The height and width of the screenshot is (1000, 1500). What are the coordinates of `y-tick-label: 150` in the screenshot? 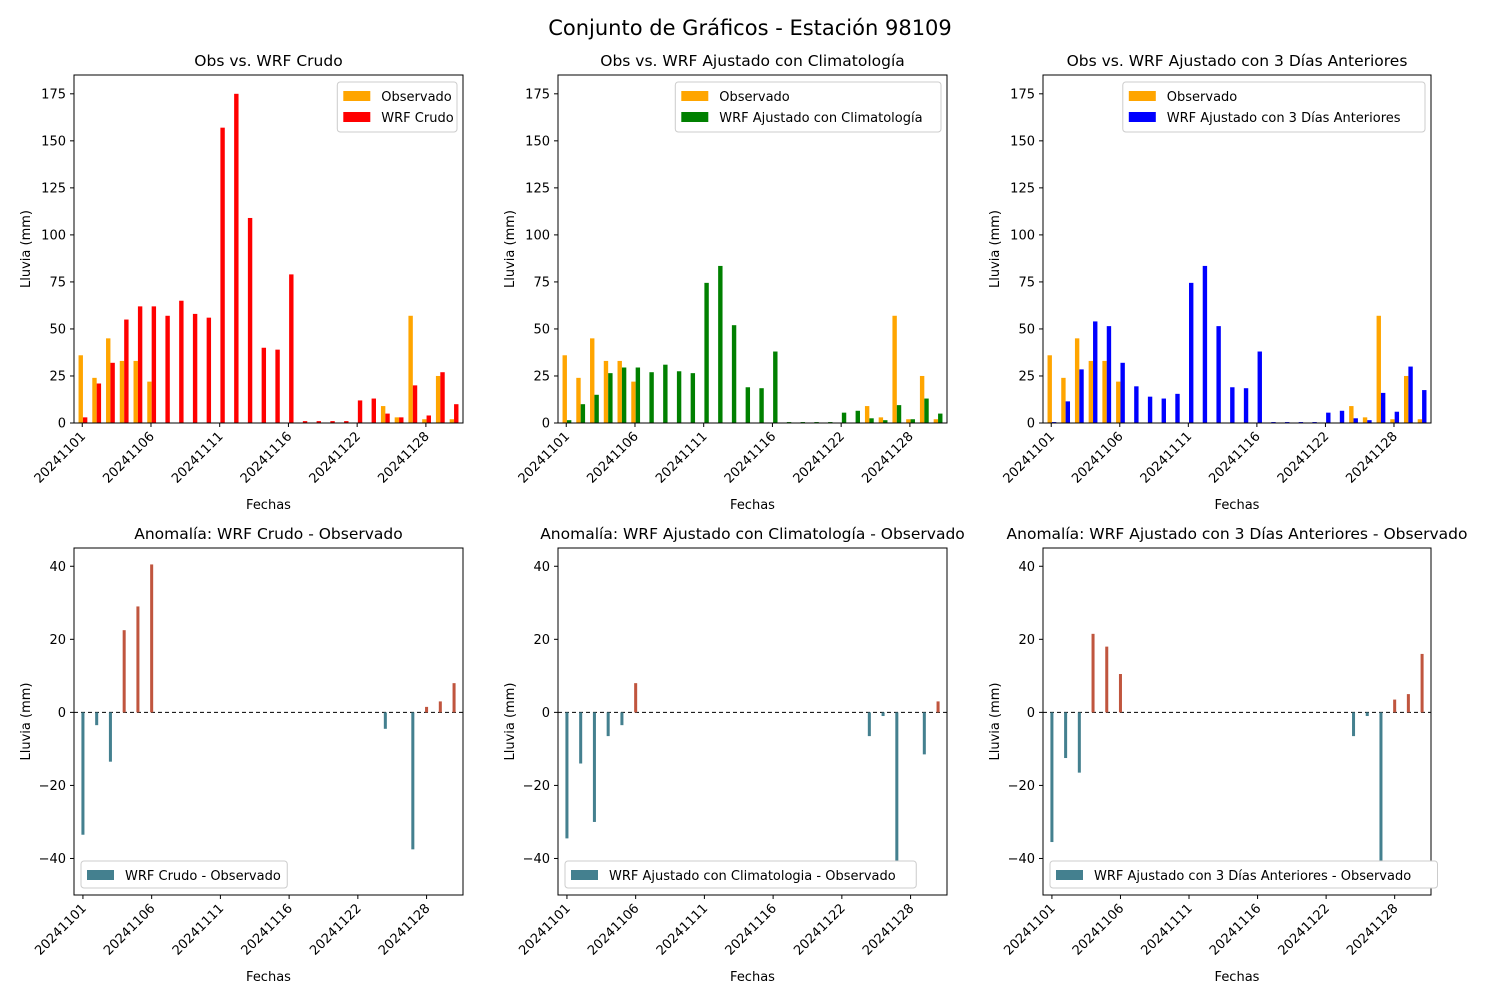 It's located at (53, 141).